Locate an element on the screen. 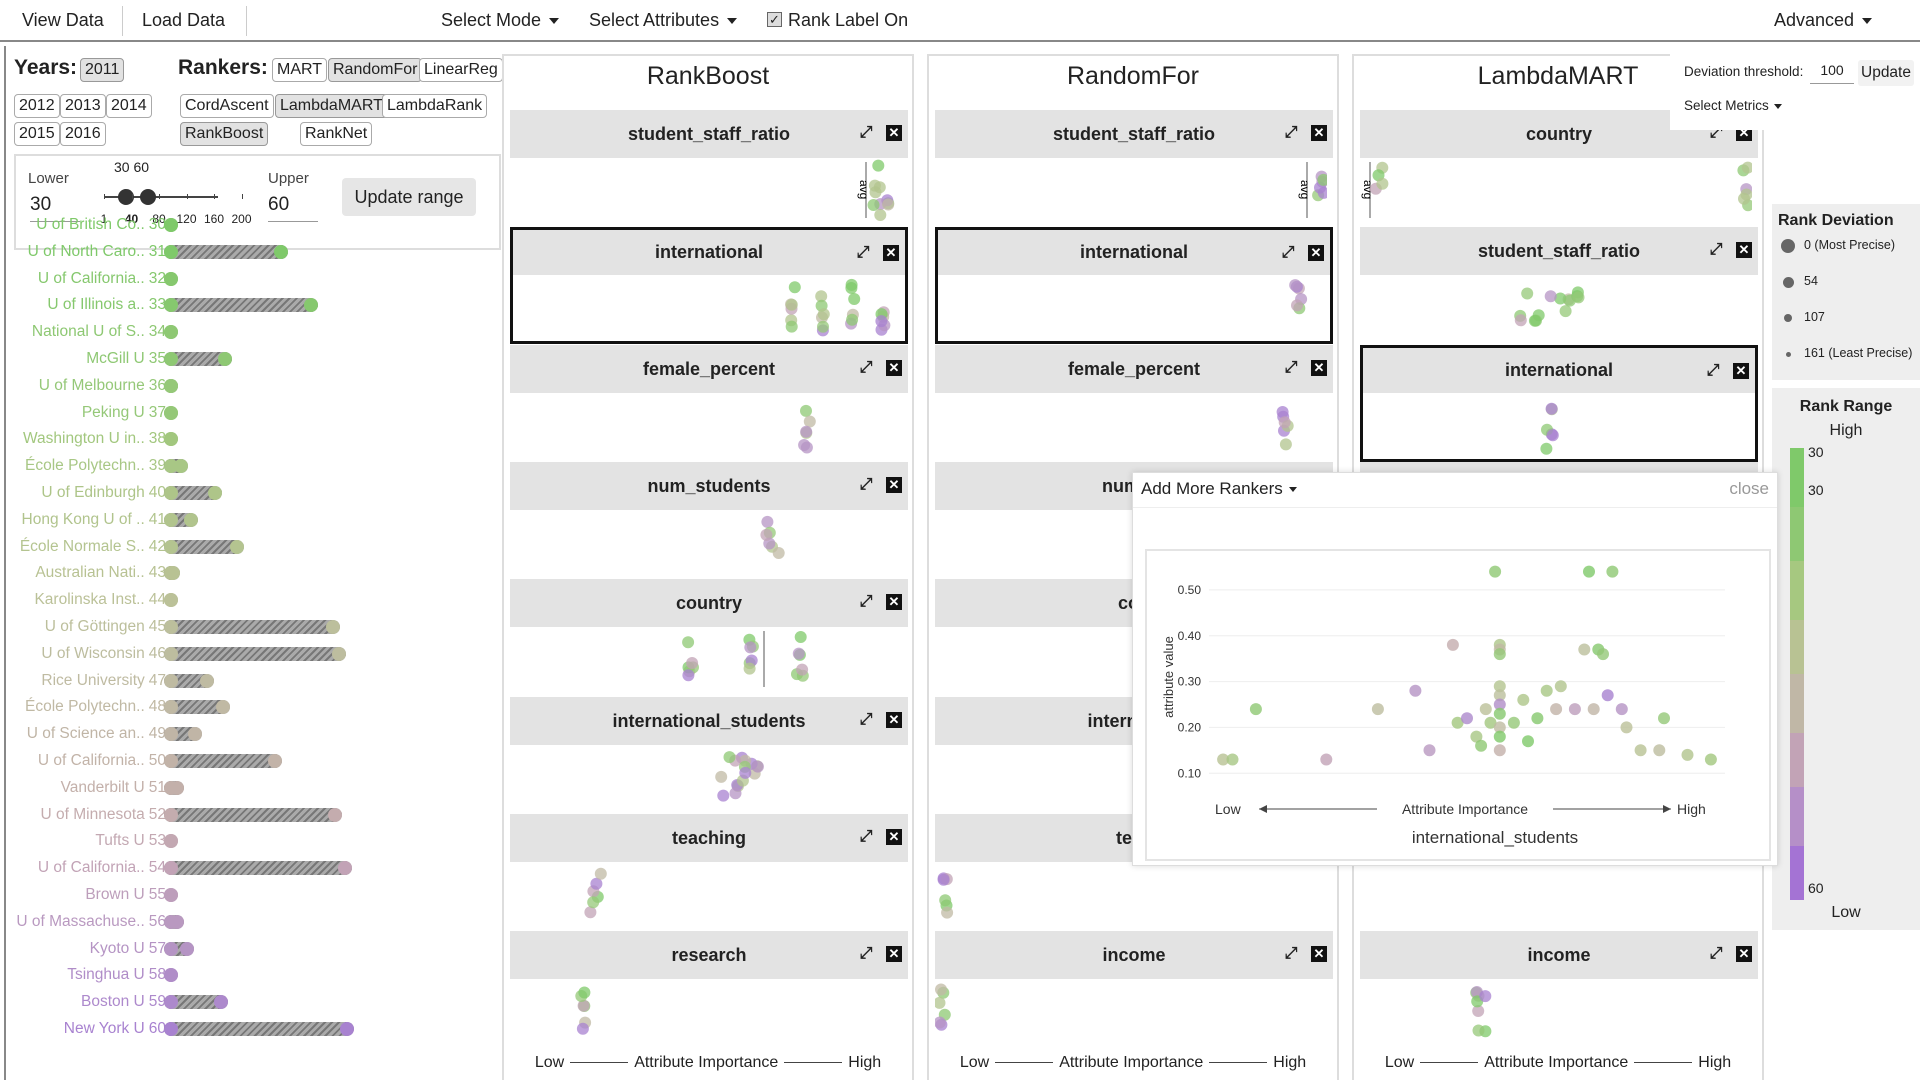 The width and height of the screenshot is (1920, 1080). popup-close-button: close is located at coordinates (1749, 488).